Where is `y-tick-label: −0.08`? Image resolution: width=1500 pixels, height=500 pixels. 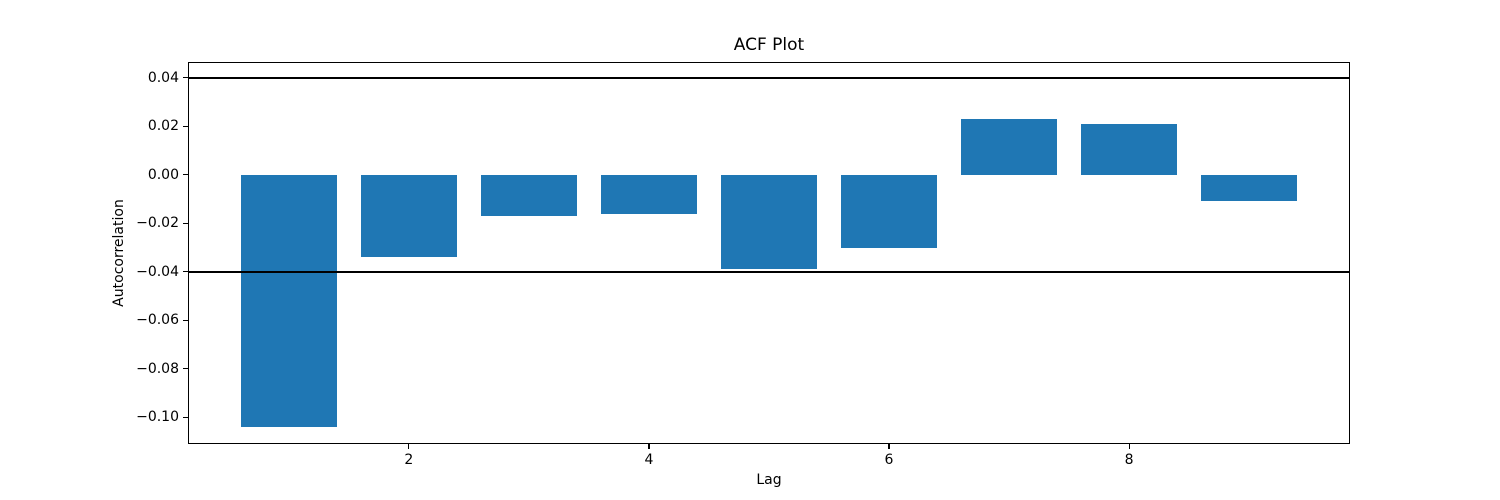
y-tick-label: −0.08 is located at coordinates (157, 368).